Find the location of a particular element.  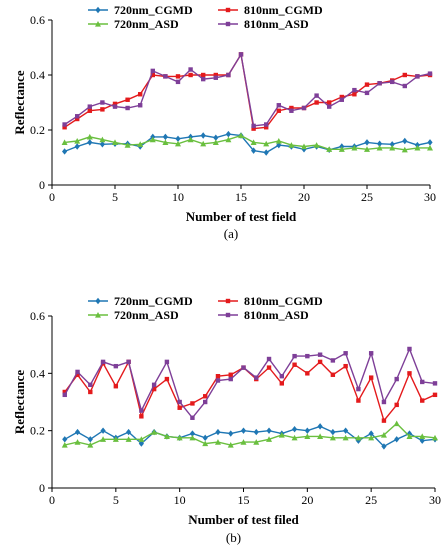

legend-entry-label: 720nm_ASD is located at coordinates (146, 24).